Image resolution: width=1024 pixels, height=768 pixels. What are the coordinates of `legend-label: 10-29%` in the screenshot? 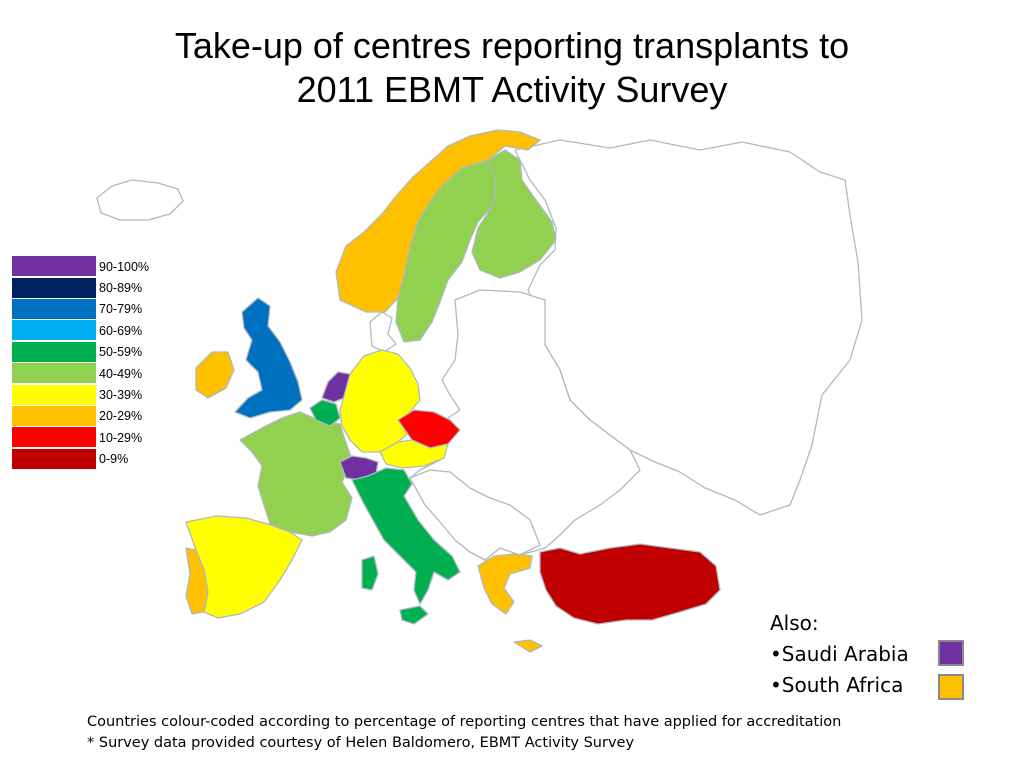 It's located at (121, 437).